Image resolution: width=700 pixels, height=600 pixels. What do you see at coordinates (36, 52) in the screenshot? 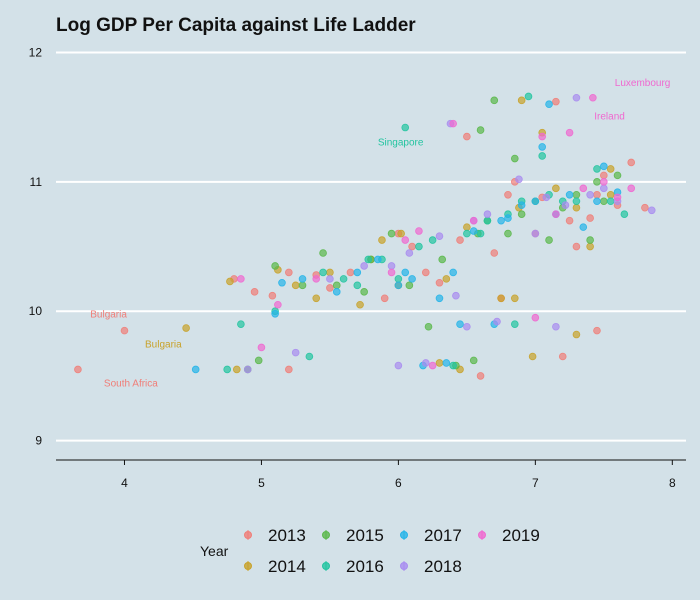
I see `y-tick-label: 12` at bounding box center [36, 52].